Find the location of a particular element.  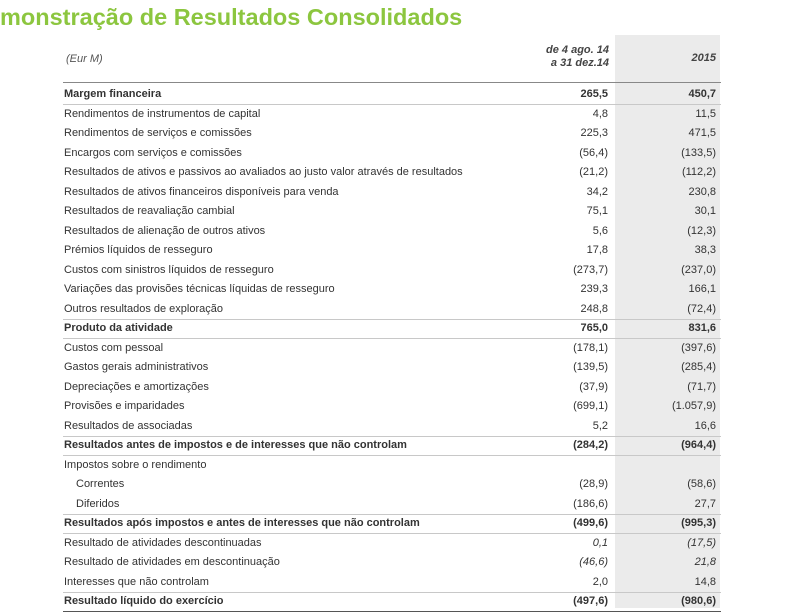

value-period-2014: (499,6) is located at coordinates (590, 523).